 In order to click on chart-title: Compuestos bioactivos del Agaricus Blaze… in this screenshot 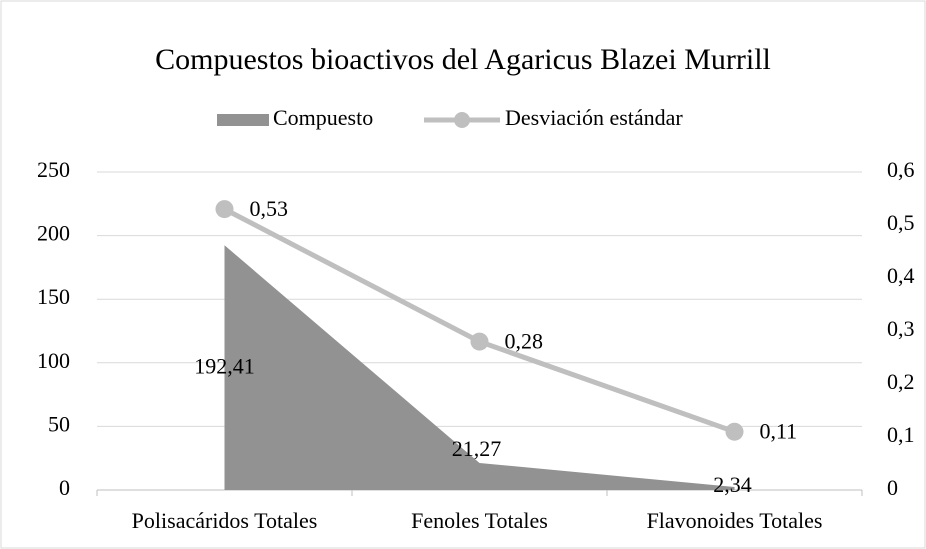, I will do `click(463, 59)`.